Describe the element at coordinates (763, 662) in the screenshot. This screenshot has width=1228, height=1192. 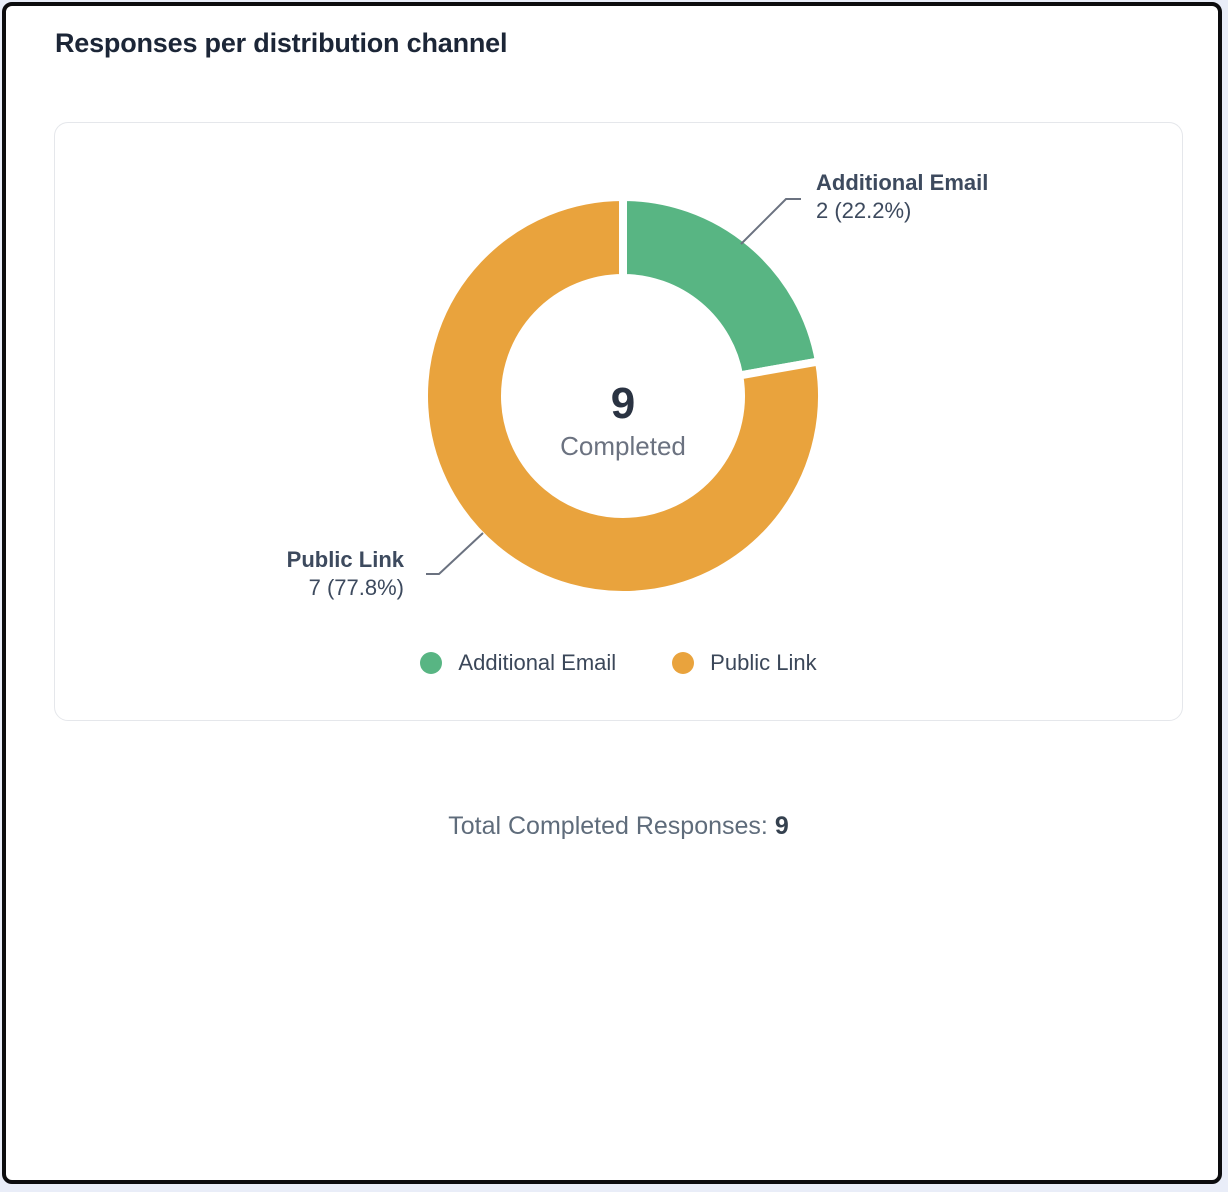
I see `legend-label-public-link: Public Link` at that location.